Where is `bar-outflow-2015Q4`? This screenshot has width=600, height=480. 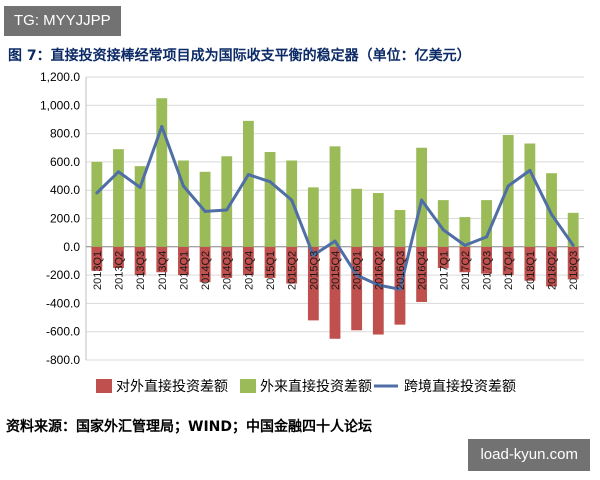 bar-outflow-2015Q4 is located at coordinates (335, 292).